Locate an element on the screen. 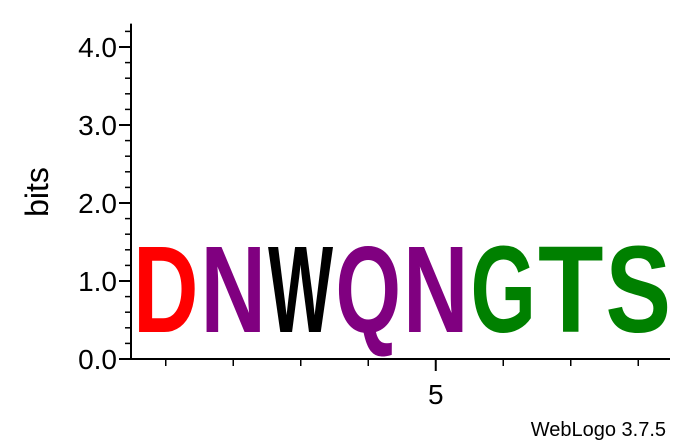  logo-letter-q-pos4: Q is located at coordinates (368, 290).